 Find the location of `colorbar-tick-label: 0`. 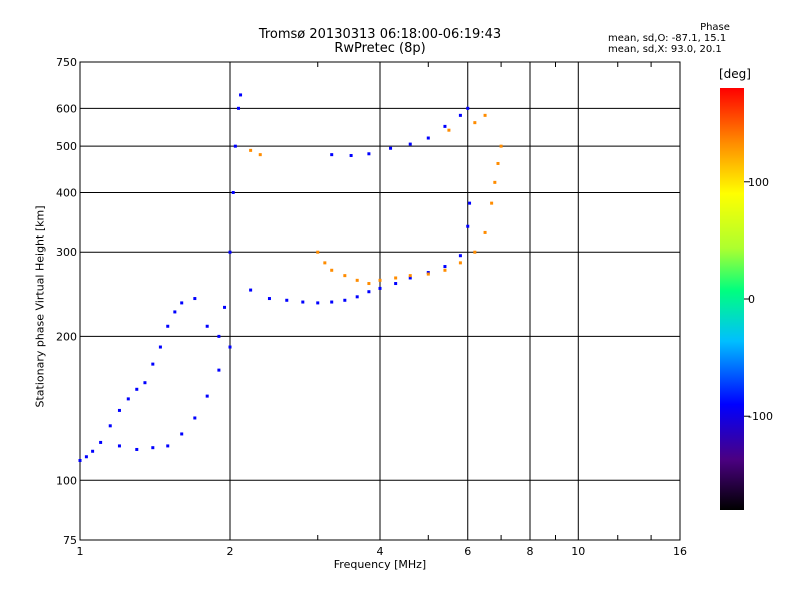

colorbar-tick-label: 0 is located at coordinates (751, 299).